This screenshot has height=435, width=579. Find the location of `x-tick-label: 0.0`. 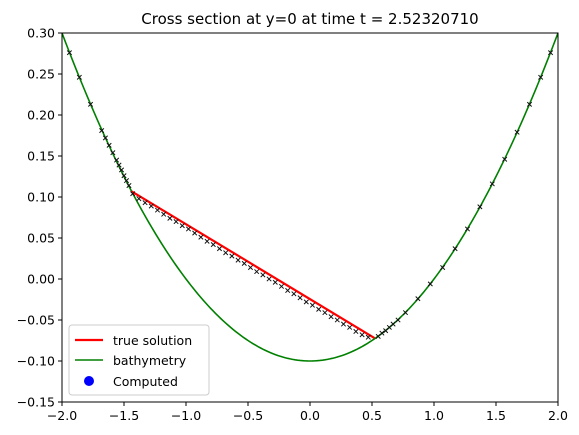

x-tick-label: 0.0 is located at coordinates (310, 415).